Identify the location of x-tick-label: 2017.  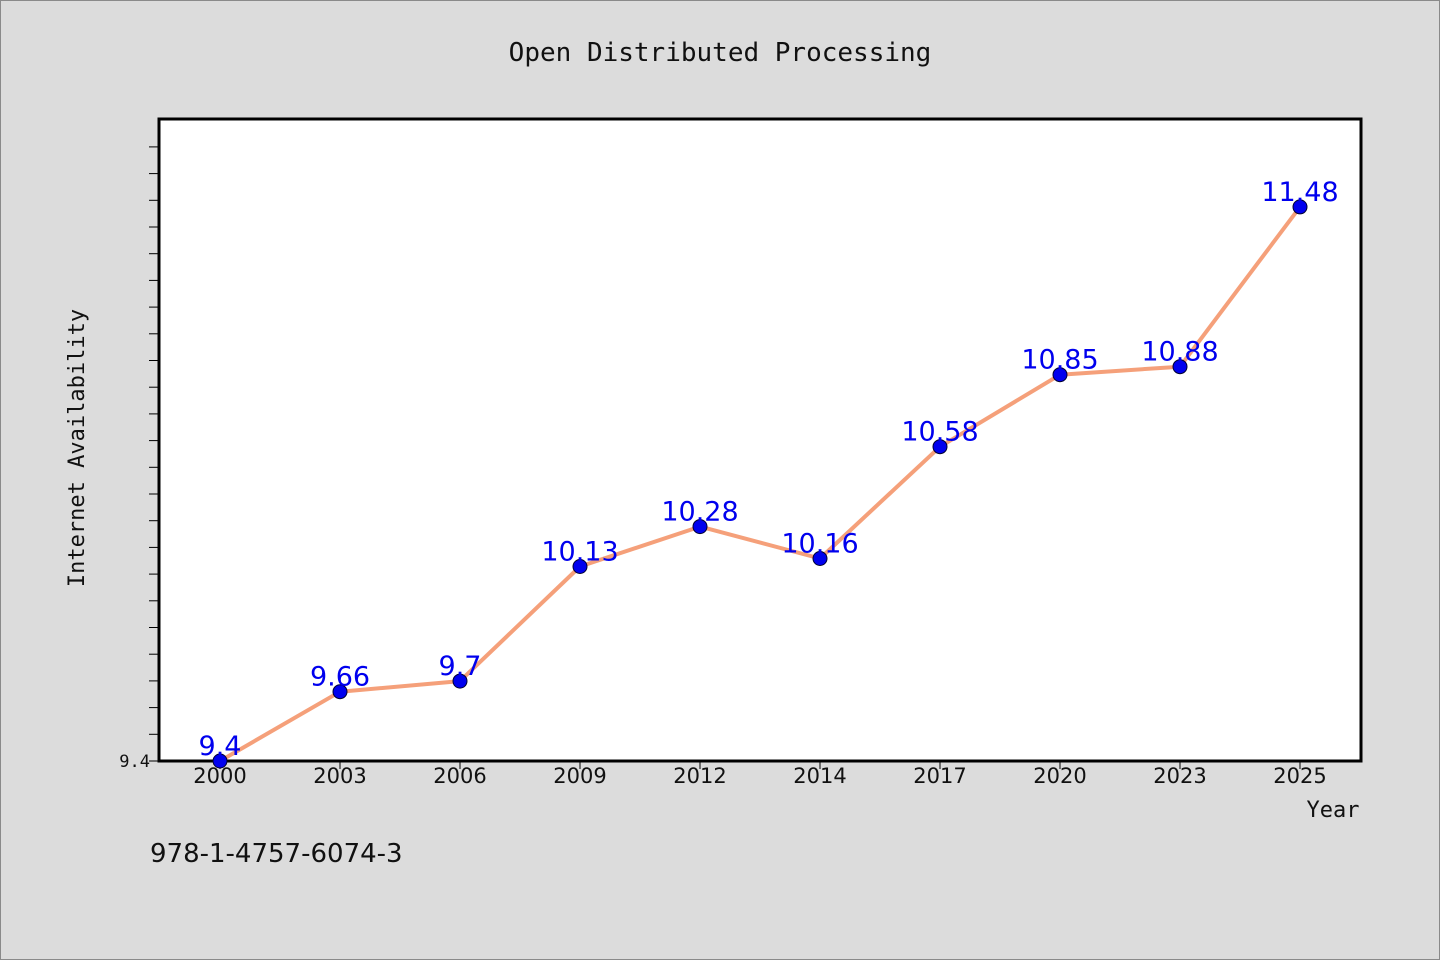
(939, 776).